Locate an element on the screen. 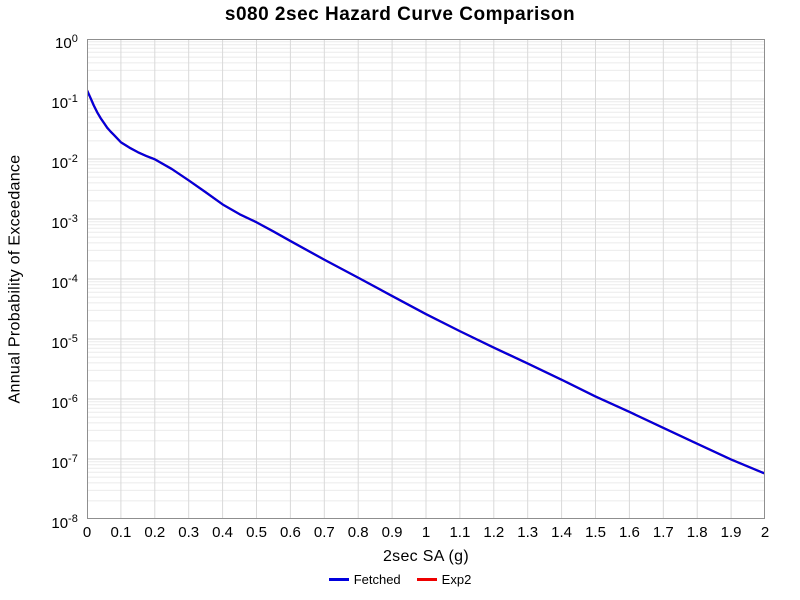 This screenshot has height=600, width=800. x-axis-label: 2sec SA (g) is located at coordinates (425, 556).